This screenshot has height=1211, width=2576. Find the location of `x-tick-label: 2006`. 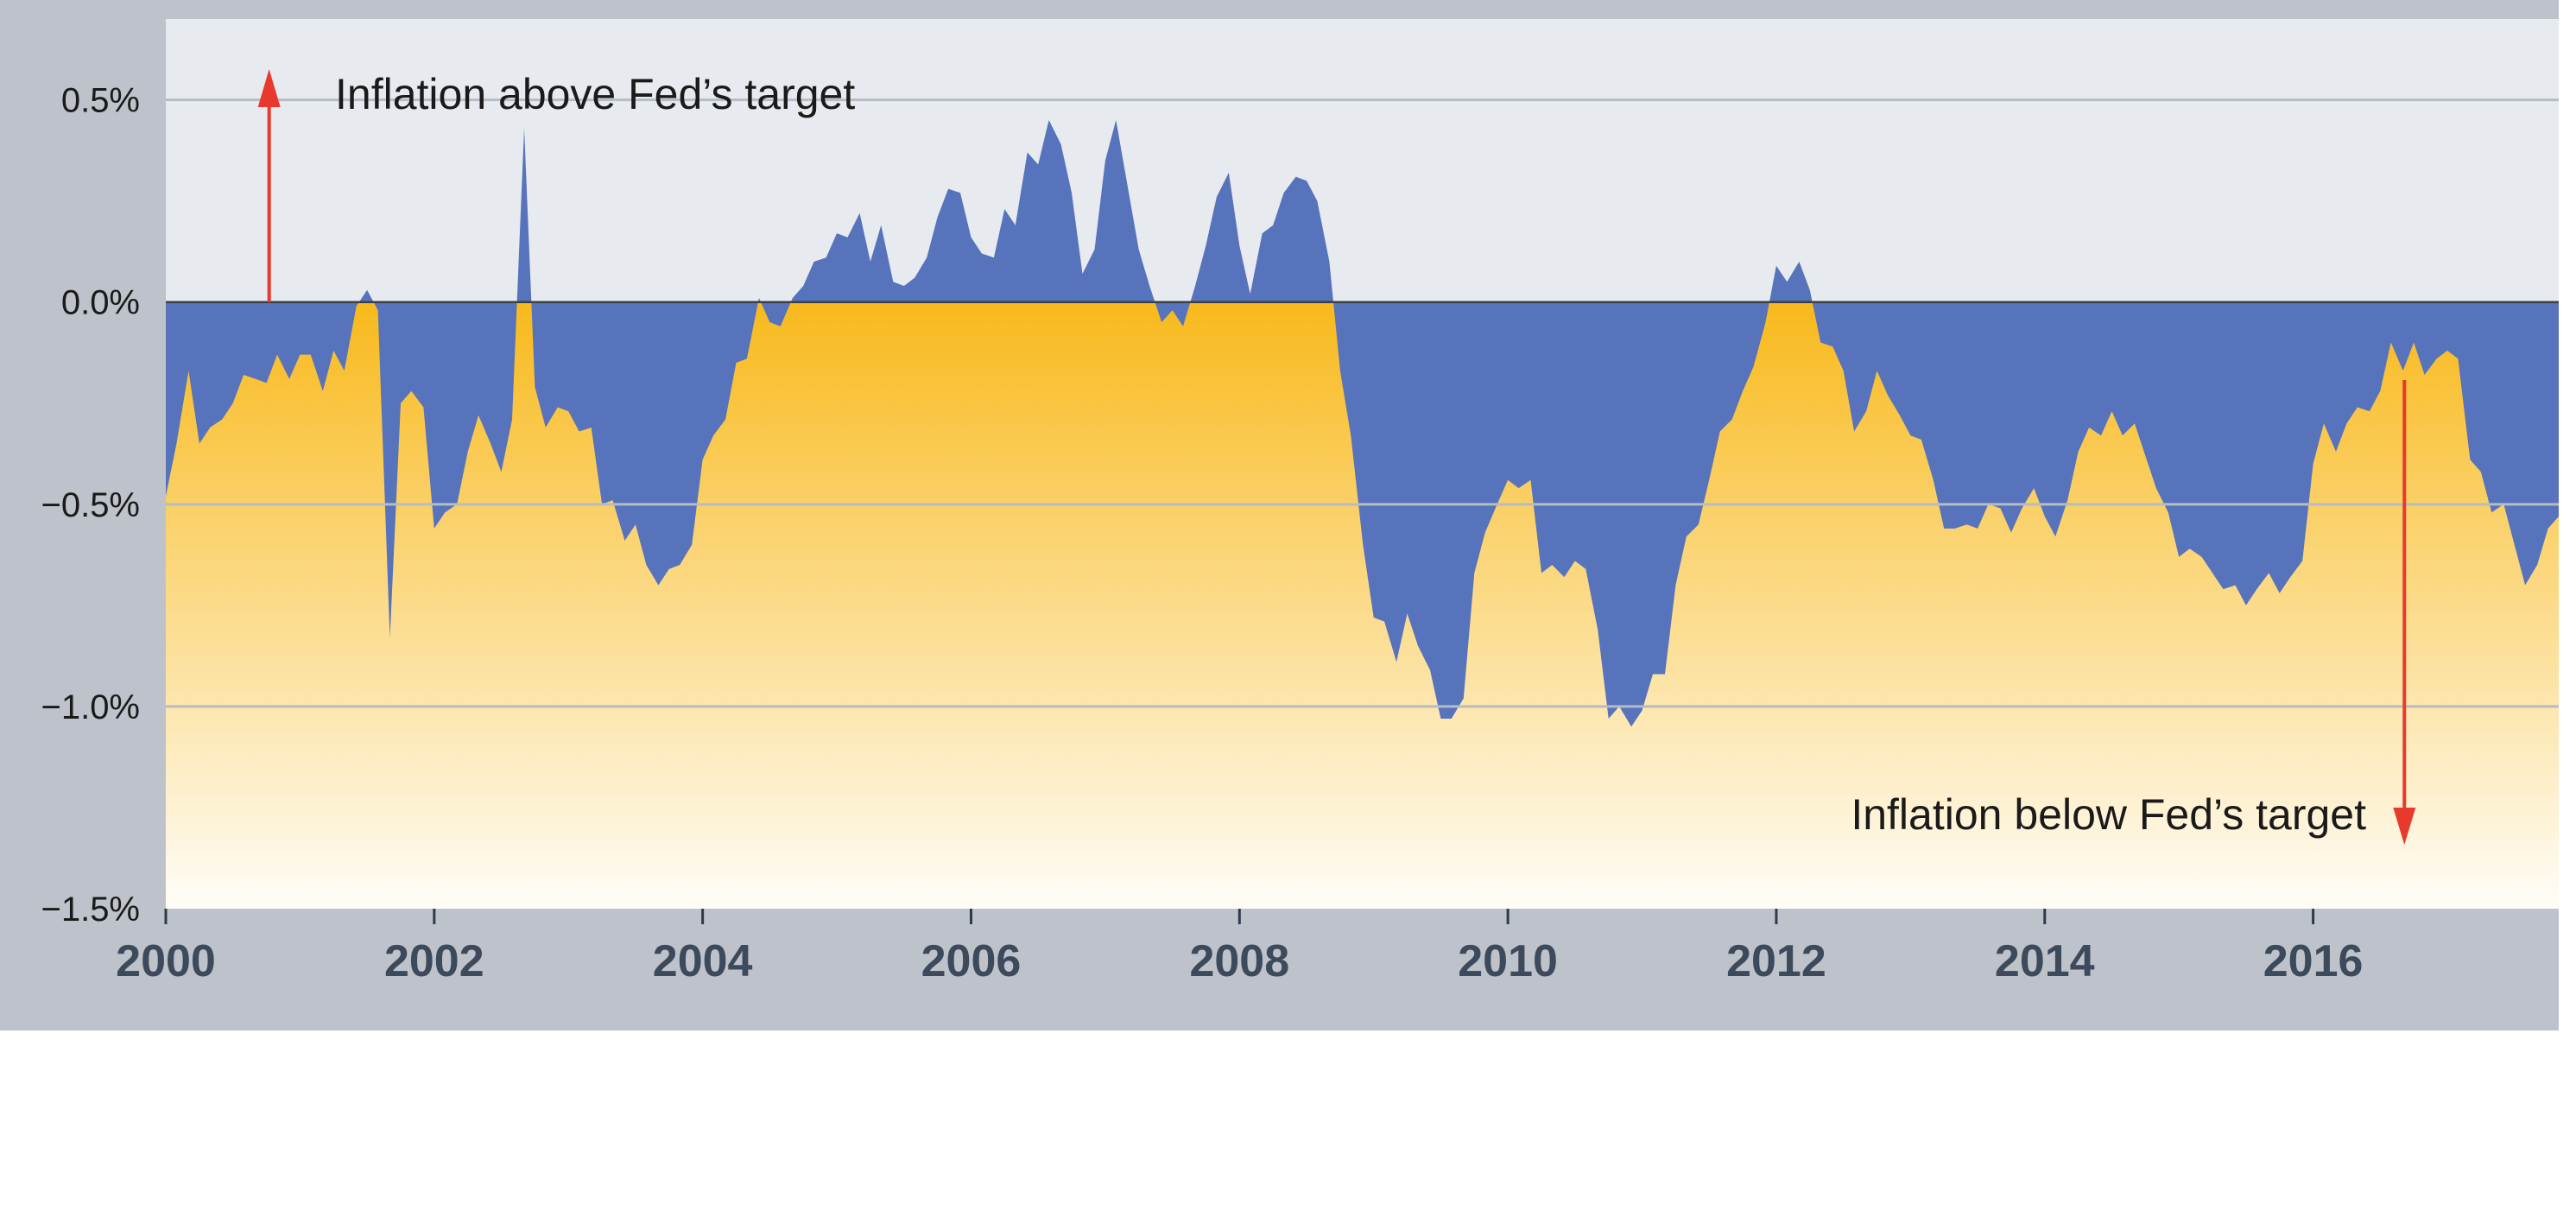

x-tick-label: 2006 is located at coordinates (971, 961).